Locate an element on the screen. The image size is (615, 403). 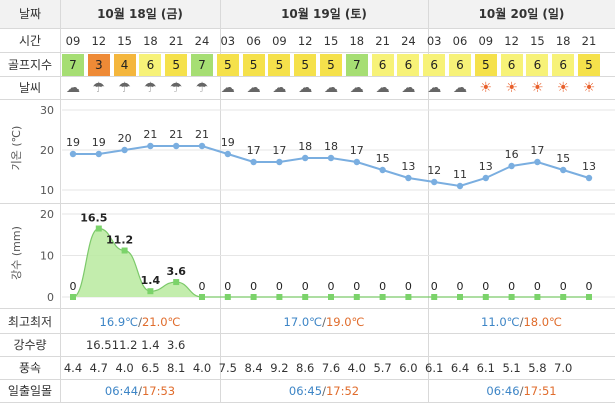
sunset-time: 17:53 is located at coordinates (158, 391).